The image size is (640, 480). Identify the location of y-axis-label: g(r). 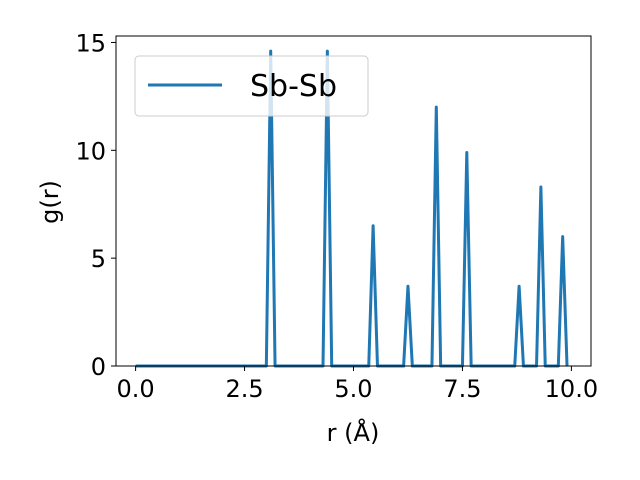
(50, 202).